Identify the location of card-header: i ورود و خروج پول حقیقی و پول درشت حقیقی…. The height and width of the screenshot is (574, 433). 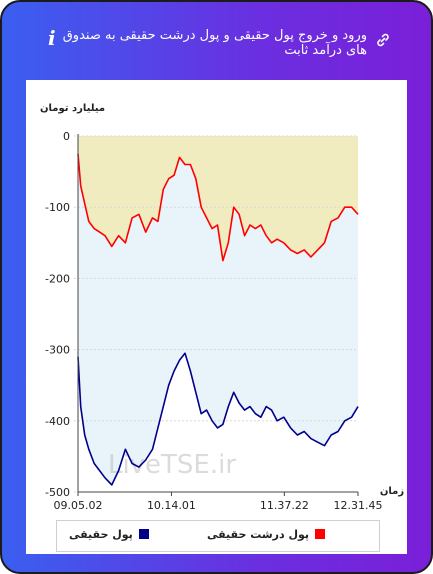
(216, 41).